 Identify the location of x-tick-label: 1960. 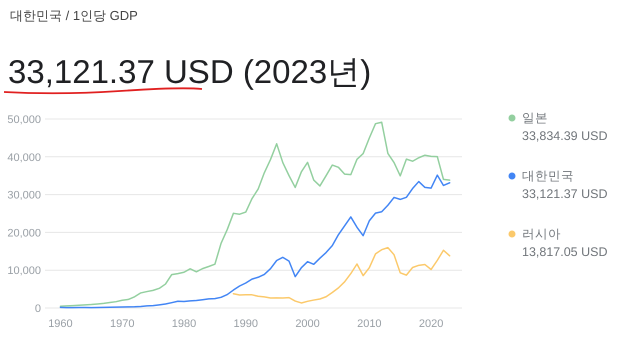
(60, 324).